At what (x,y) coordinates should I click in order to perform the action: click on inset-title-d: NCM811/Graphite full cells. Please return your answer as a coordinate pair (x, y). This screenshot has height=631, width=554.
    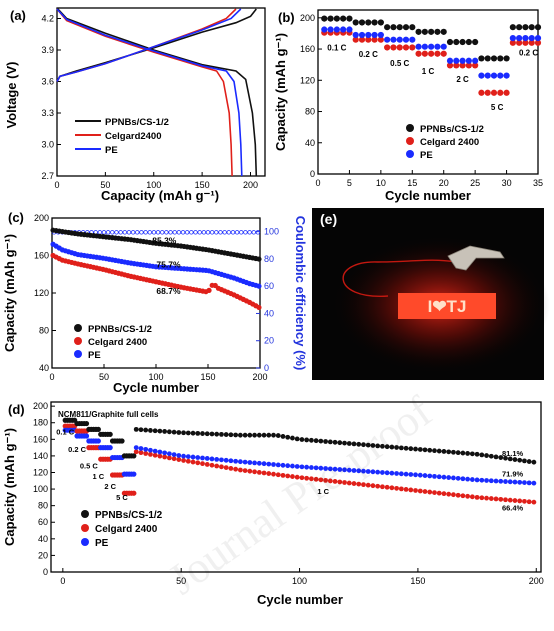
    Looking at the image, I should click on (108, 414).